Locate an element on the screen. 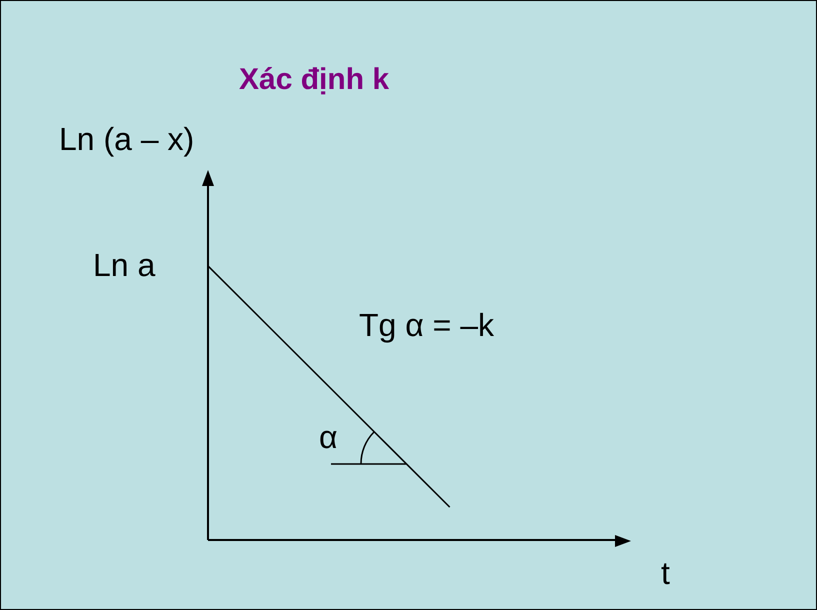 This screenshot has height=610, width=817. annotation: Tg α = –k is located at coordinates (426, 325).